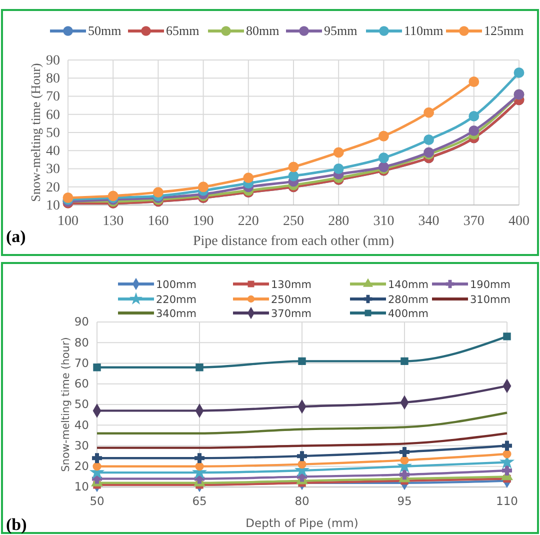 The image size is (540, 535). I want to click on legend-label: 190mm, so click(490, 285).